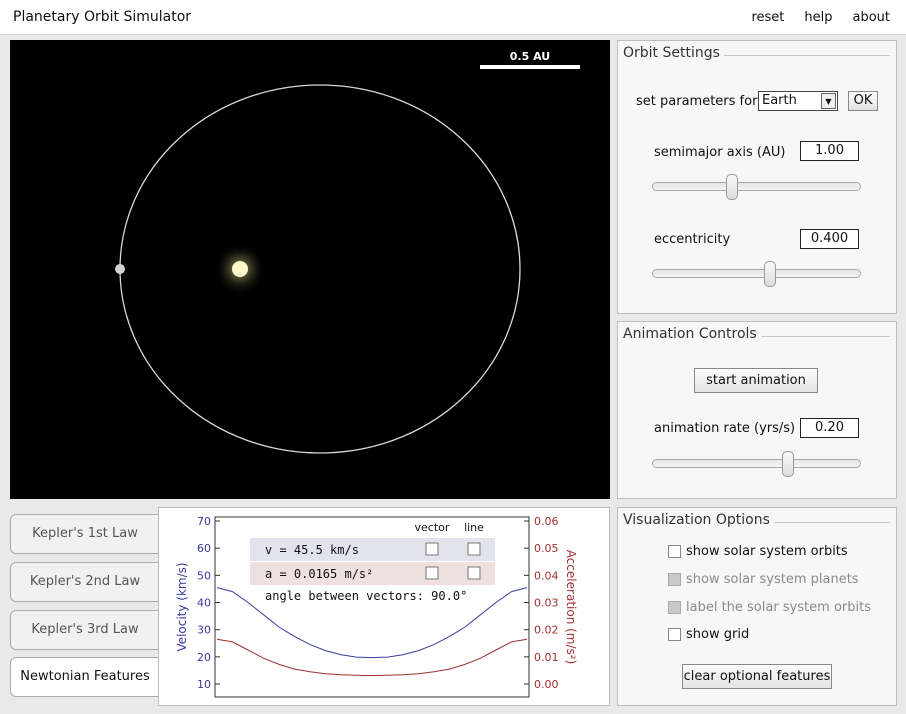 This screenshot has height=714, width=906. I want to click on scale-bar, so click(530, 67).